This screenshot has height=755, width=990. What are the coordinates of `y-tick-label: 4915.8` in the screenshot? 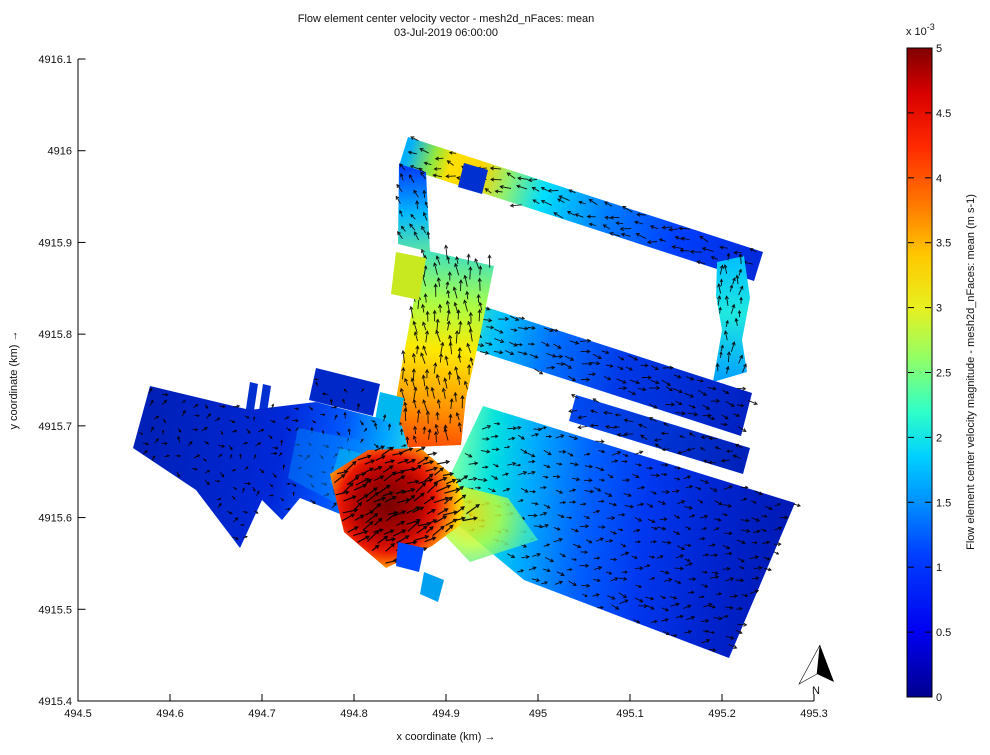 It's located at (55, 335).